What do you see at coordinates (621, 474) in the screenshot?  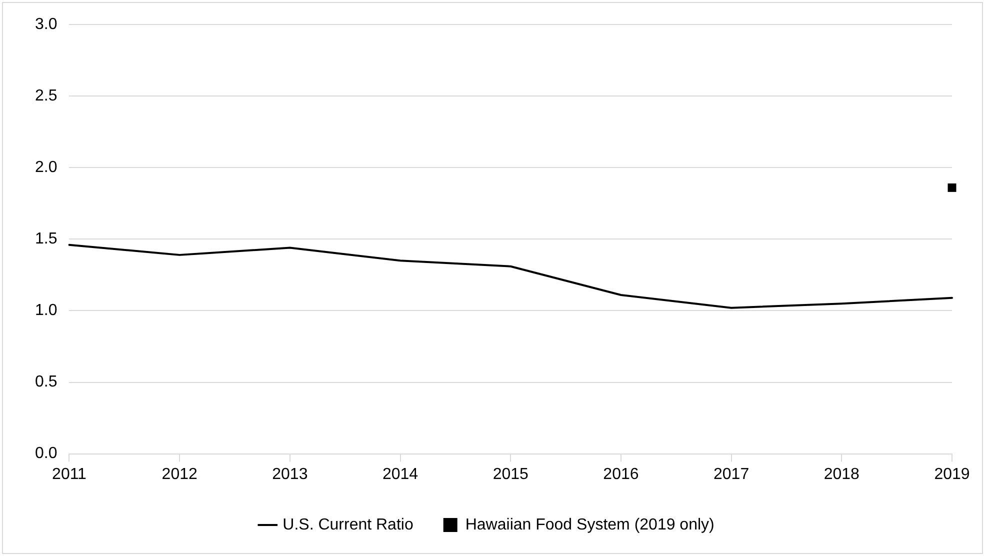 I see `x-tick-label: 2016` at bounding box center [621, 474].